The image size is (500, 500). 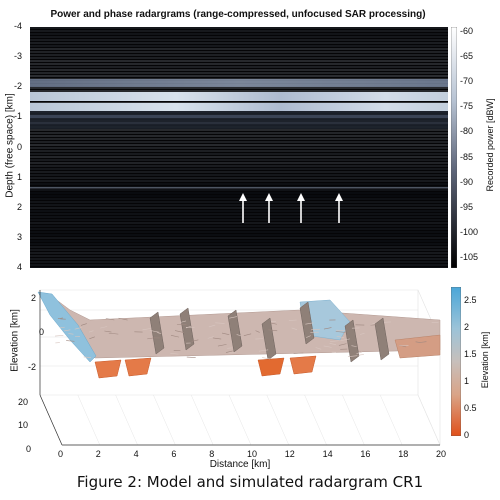 I want to click on power-colorbar-tick: -65, so click(x=467, y=56).